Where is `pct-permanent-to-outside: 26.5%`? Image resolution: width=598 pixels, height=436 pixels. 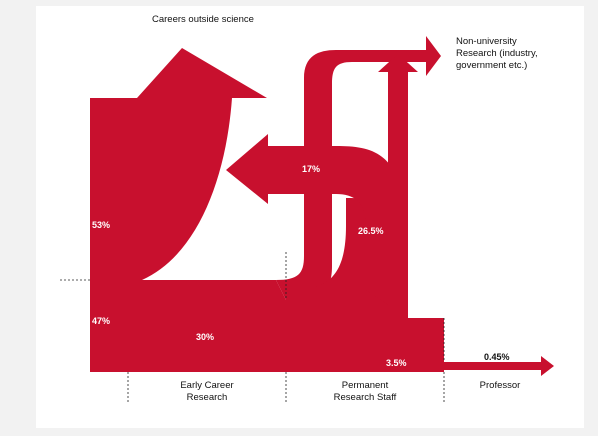 pct-permanent-to-outside: 26.5% is located at coordinates (371, 231).